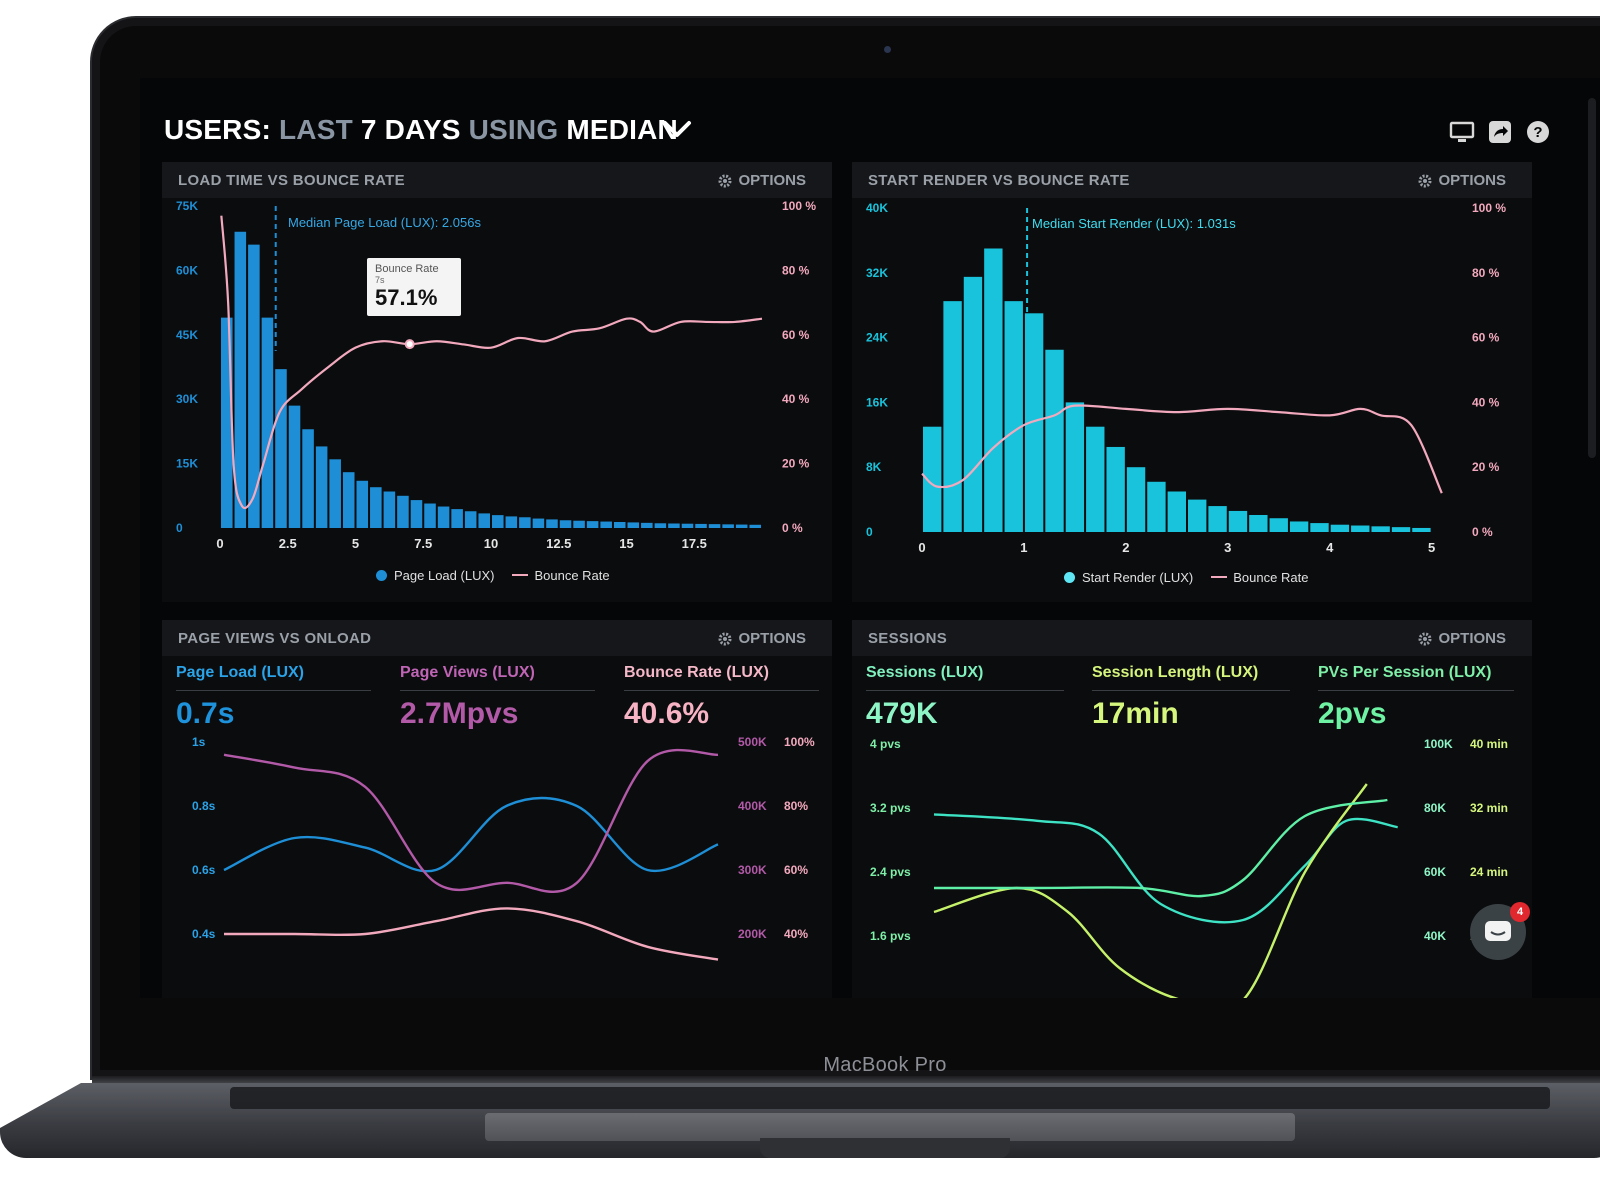 The width and height of the screenshot is (1600, 1200). Describe the element at coordinates (752, 934) in the screenshot. I see `y-axis-right-label: 200K` at that location.